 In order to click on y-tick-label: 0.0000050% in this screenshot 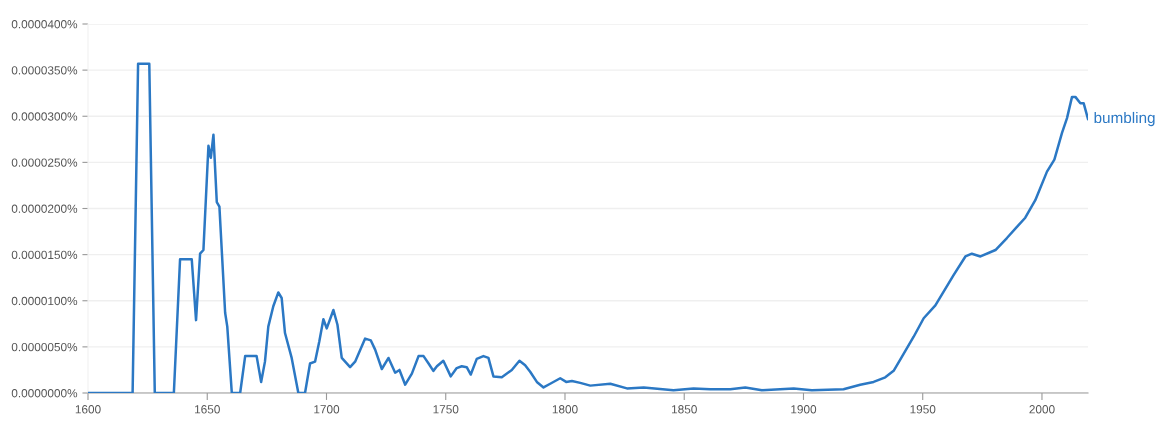, I will do `click(44, 347)`.